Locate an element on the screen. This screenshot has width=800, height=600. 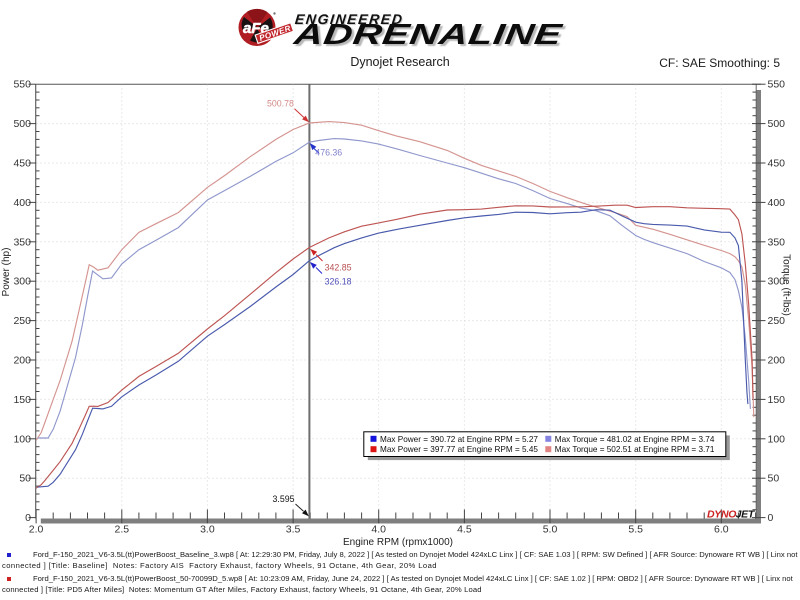
svg-text: Torque (ft-lbs) is located at coordinates (786, 285).